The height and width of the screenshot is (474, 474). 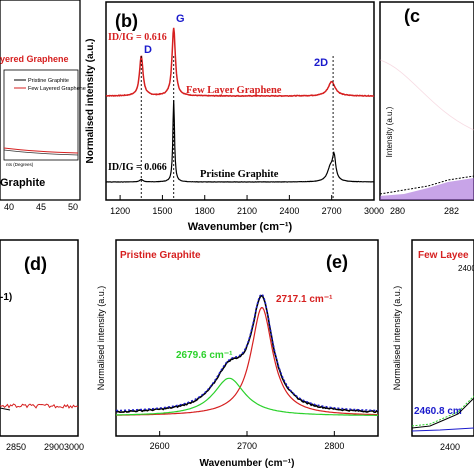 I want to click on measured-spectrum, so click(x=247, y=354).